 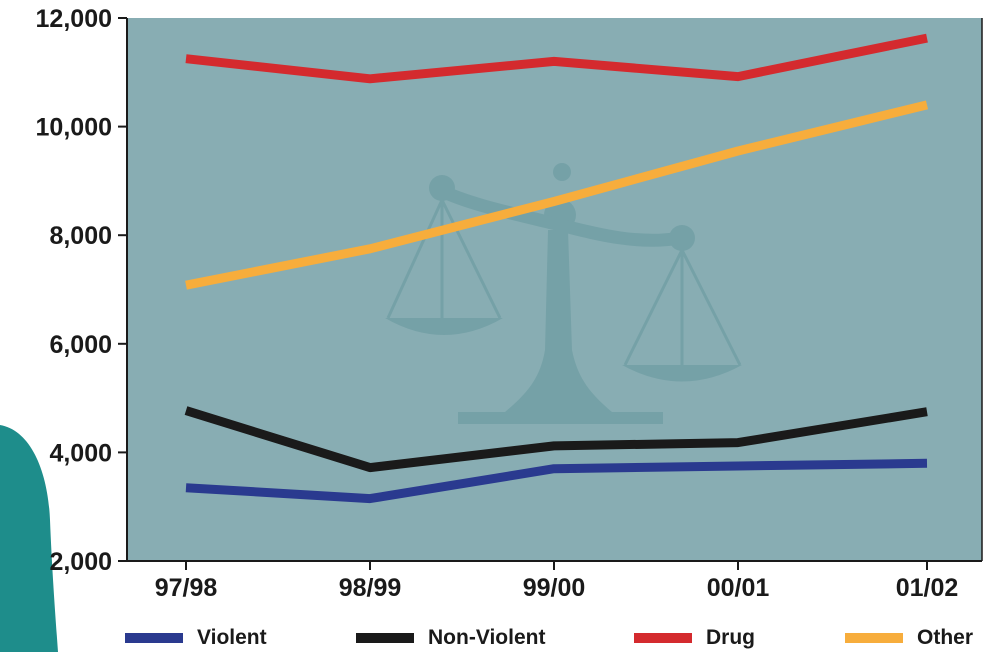 What do you see at coordinates (80, 562) in the screenshot?
I see `y-tick-label: 2,000` at bounding box center [80, 562].